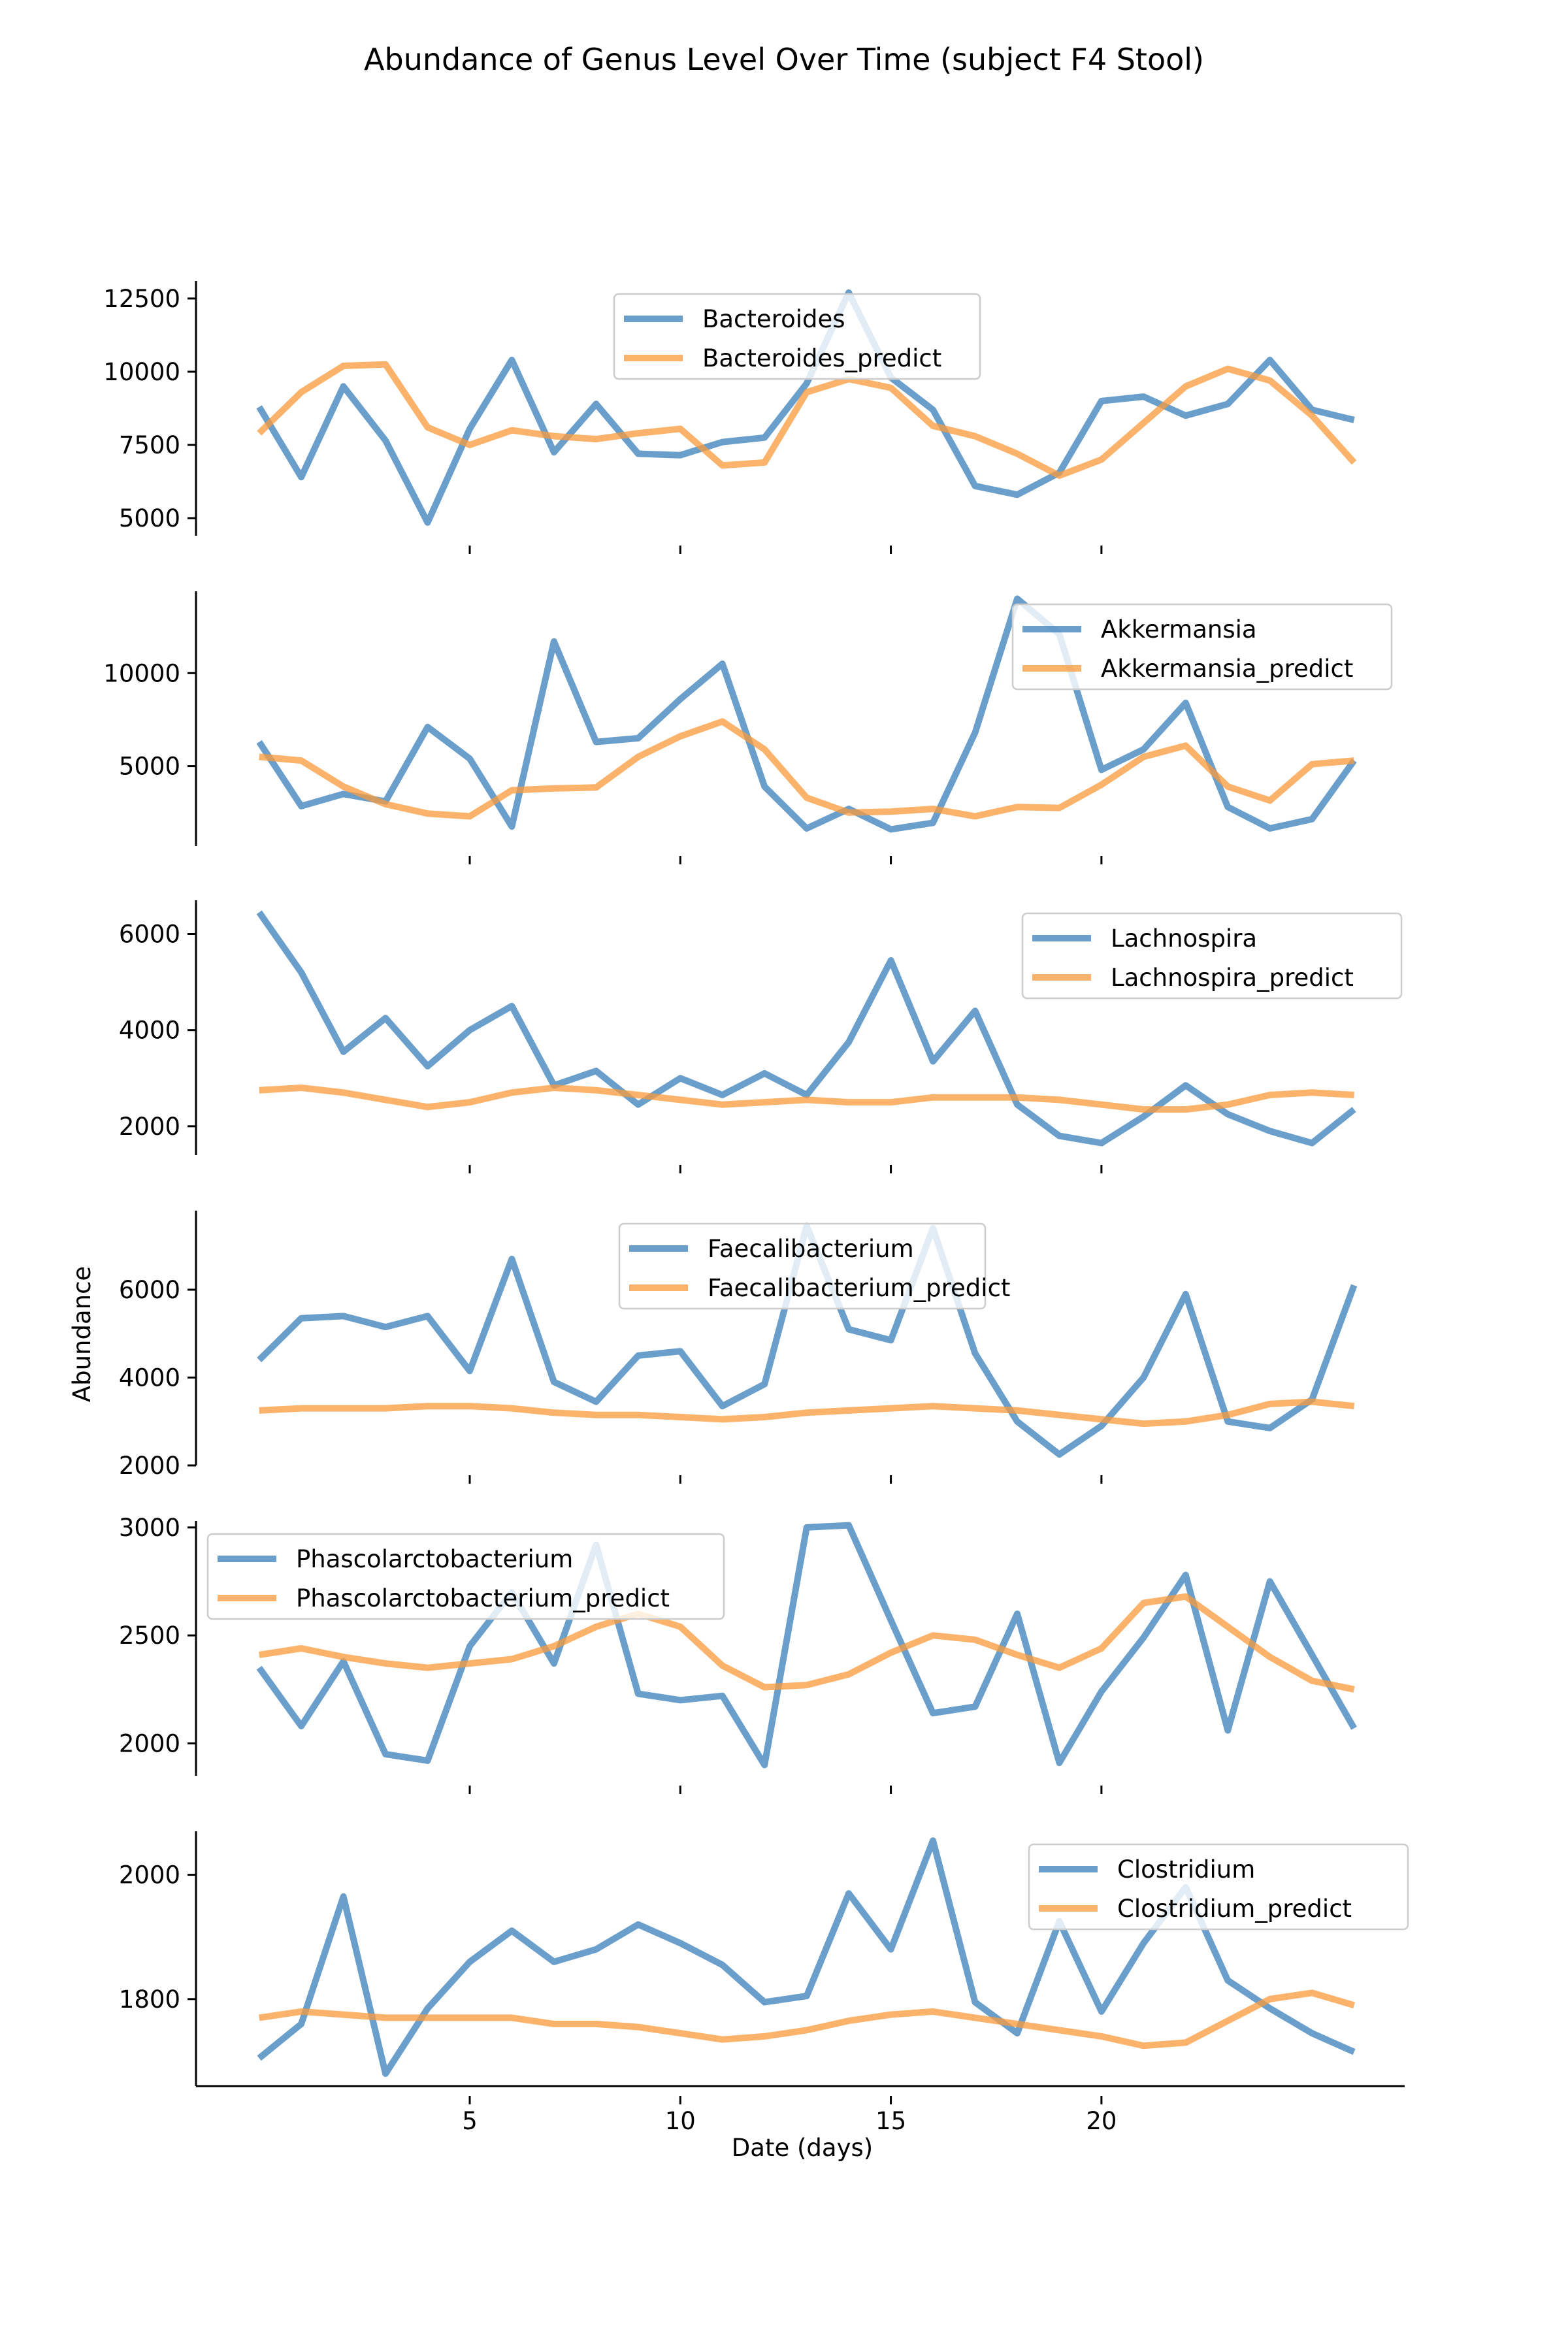  I want to click on series-line-akkermansia, so click(806, 714).